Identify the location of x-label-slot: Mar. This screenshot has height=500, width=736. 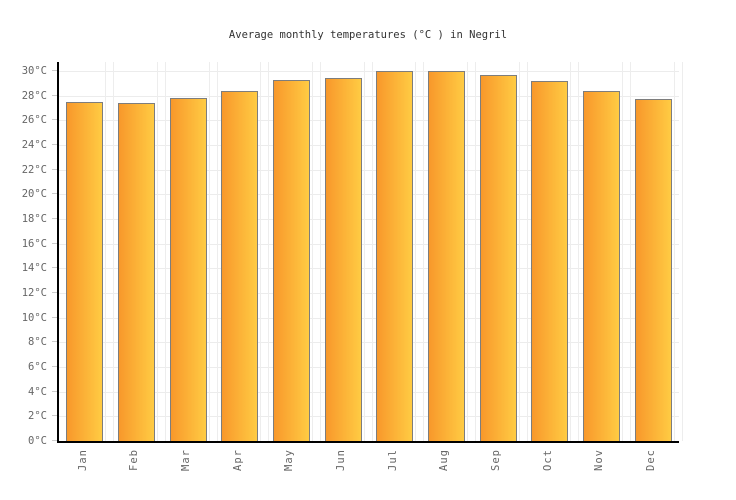
(186, 460).